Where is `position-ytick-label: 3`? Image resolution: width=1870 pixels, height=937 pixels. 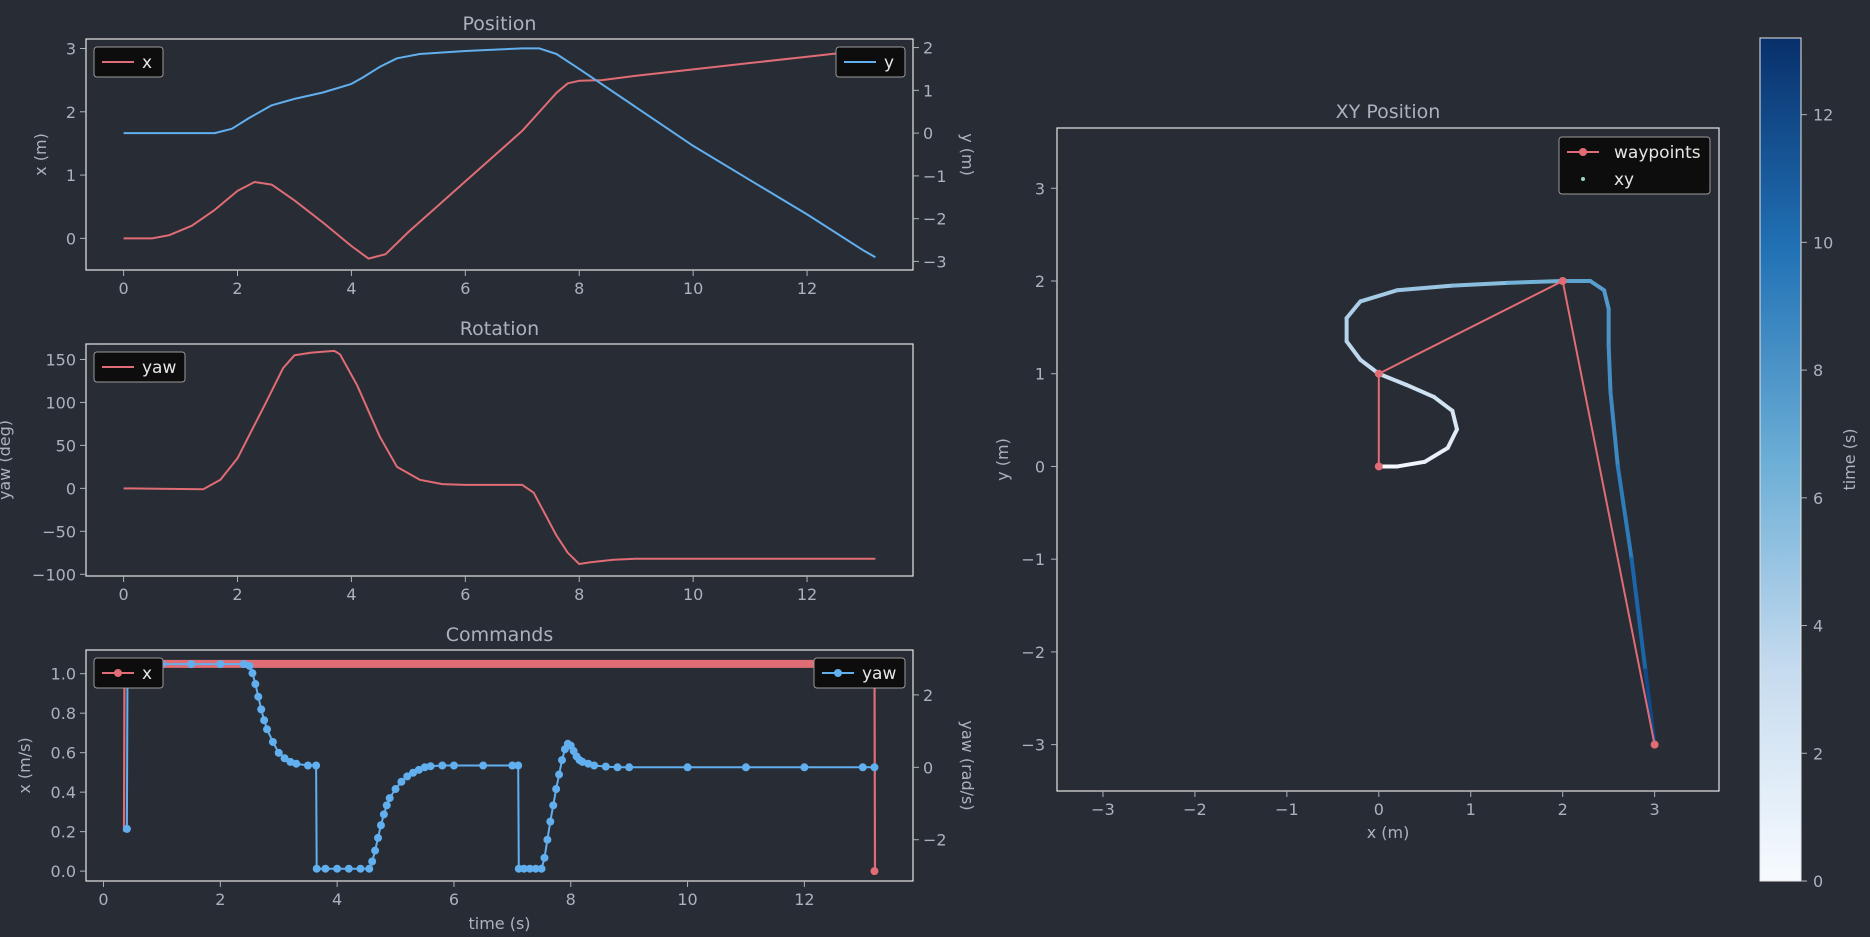
position-ytick-label: 3 is located at coordinates (71, 48).